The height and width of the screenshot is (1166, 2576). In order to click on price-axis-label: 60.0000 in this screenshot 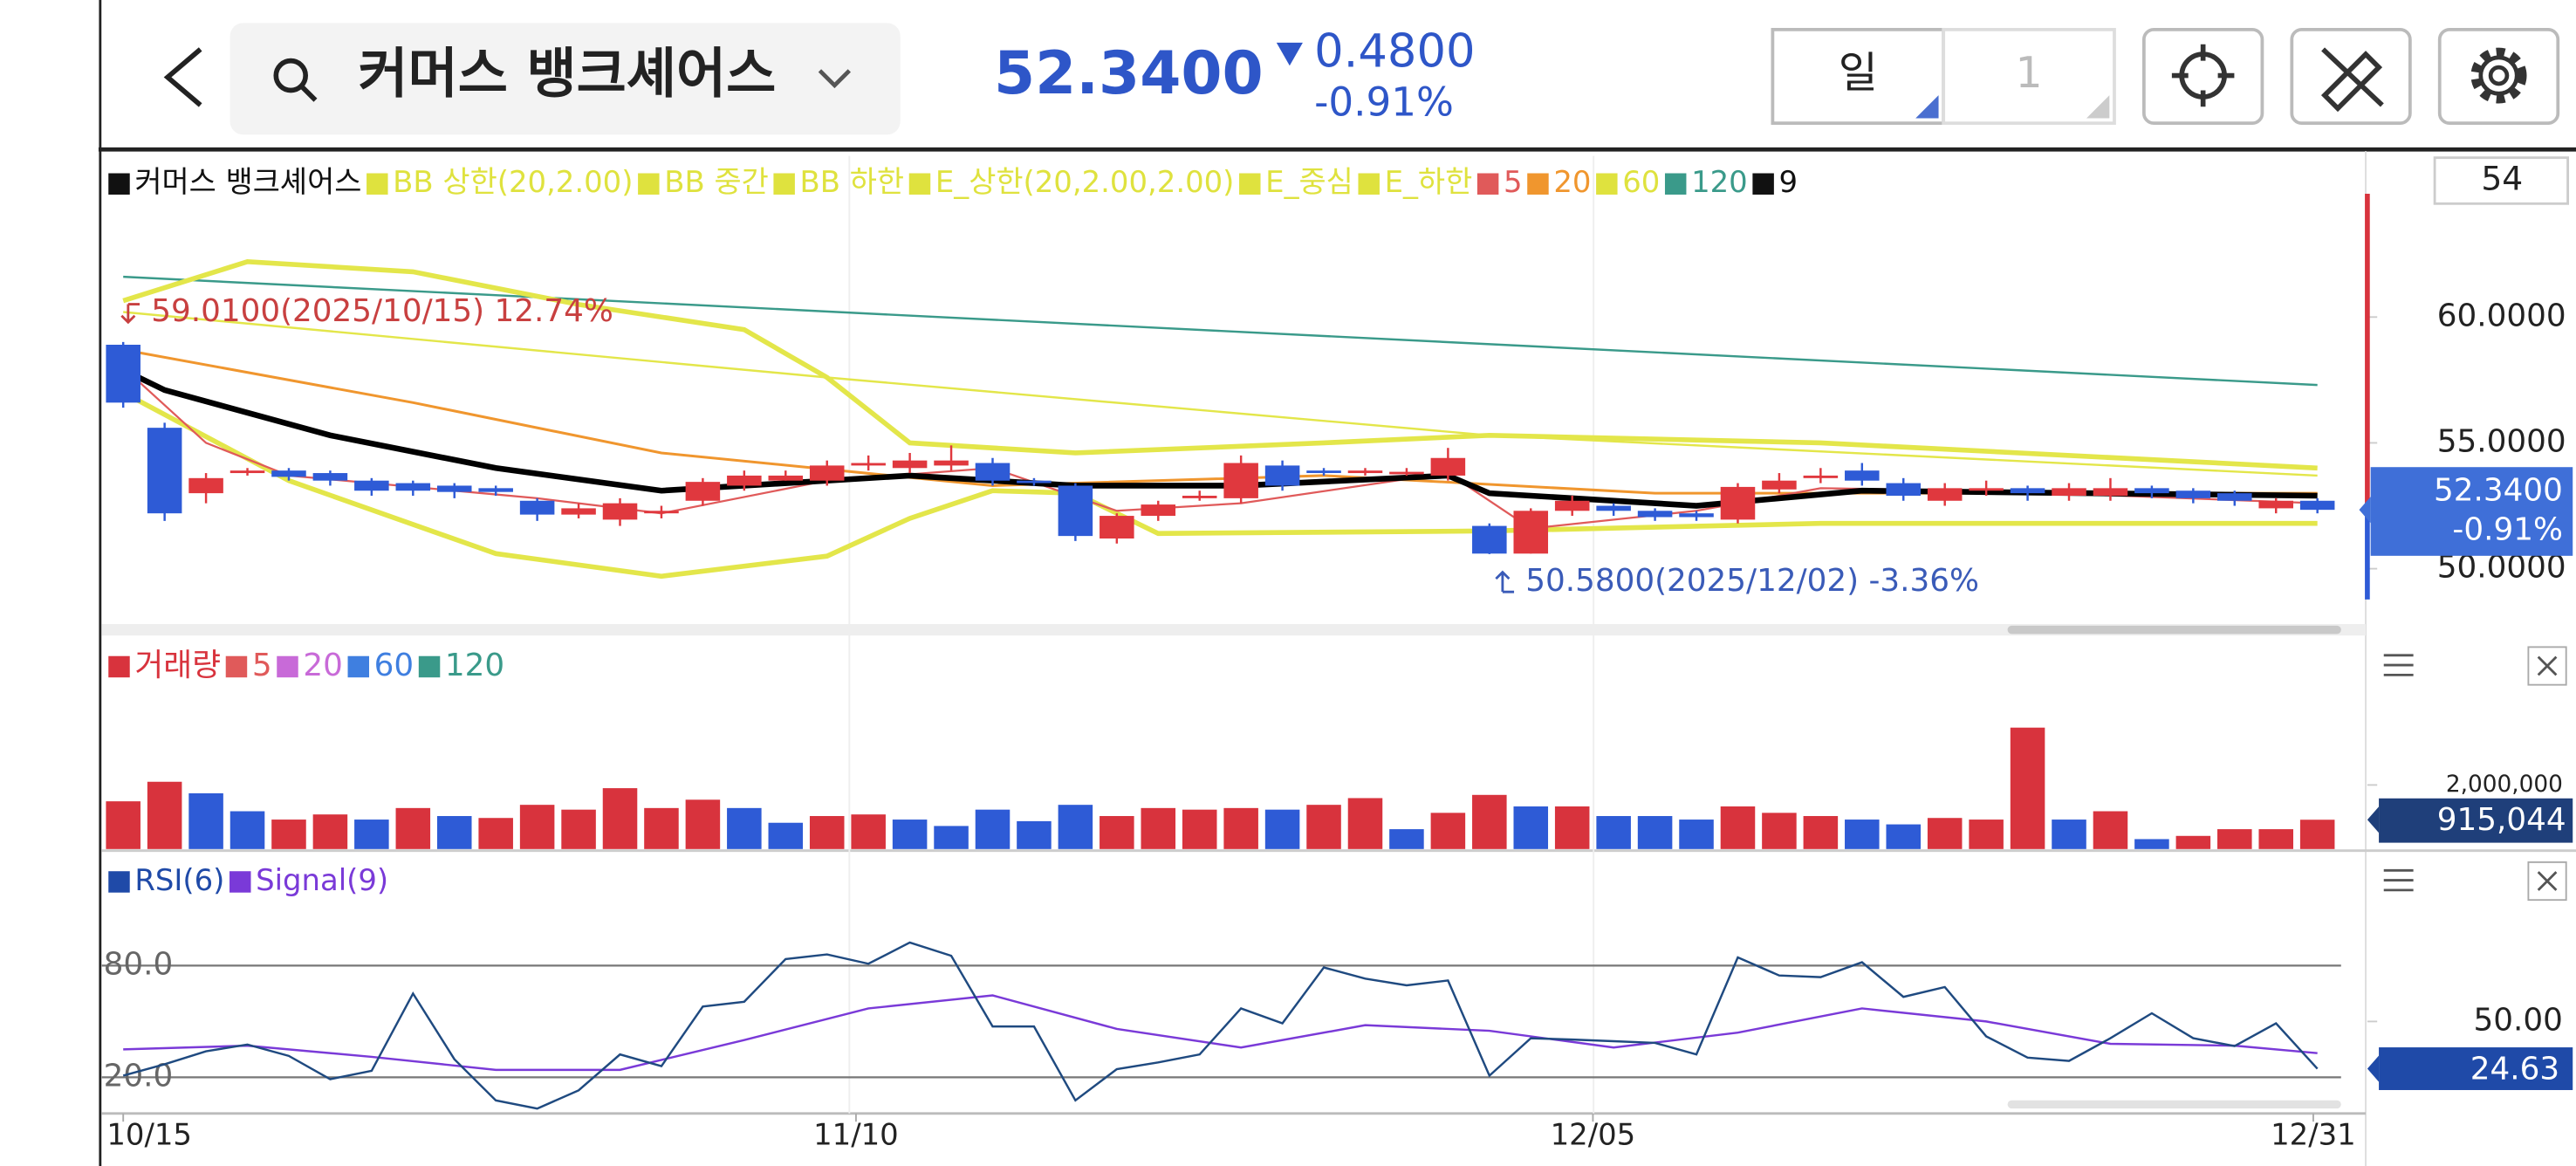, I will do `click(2502, 315)`.